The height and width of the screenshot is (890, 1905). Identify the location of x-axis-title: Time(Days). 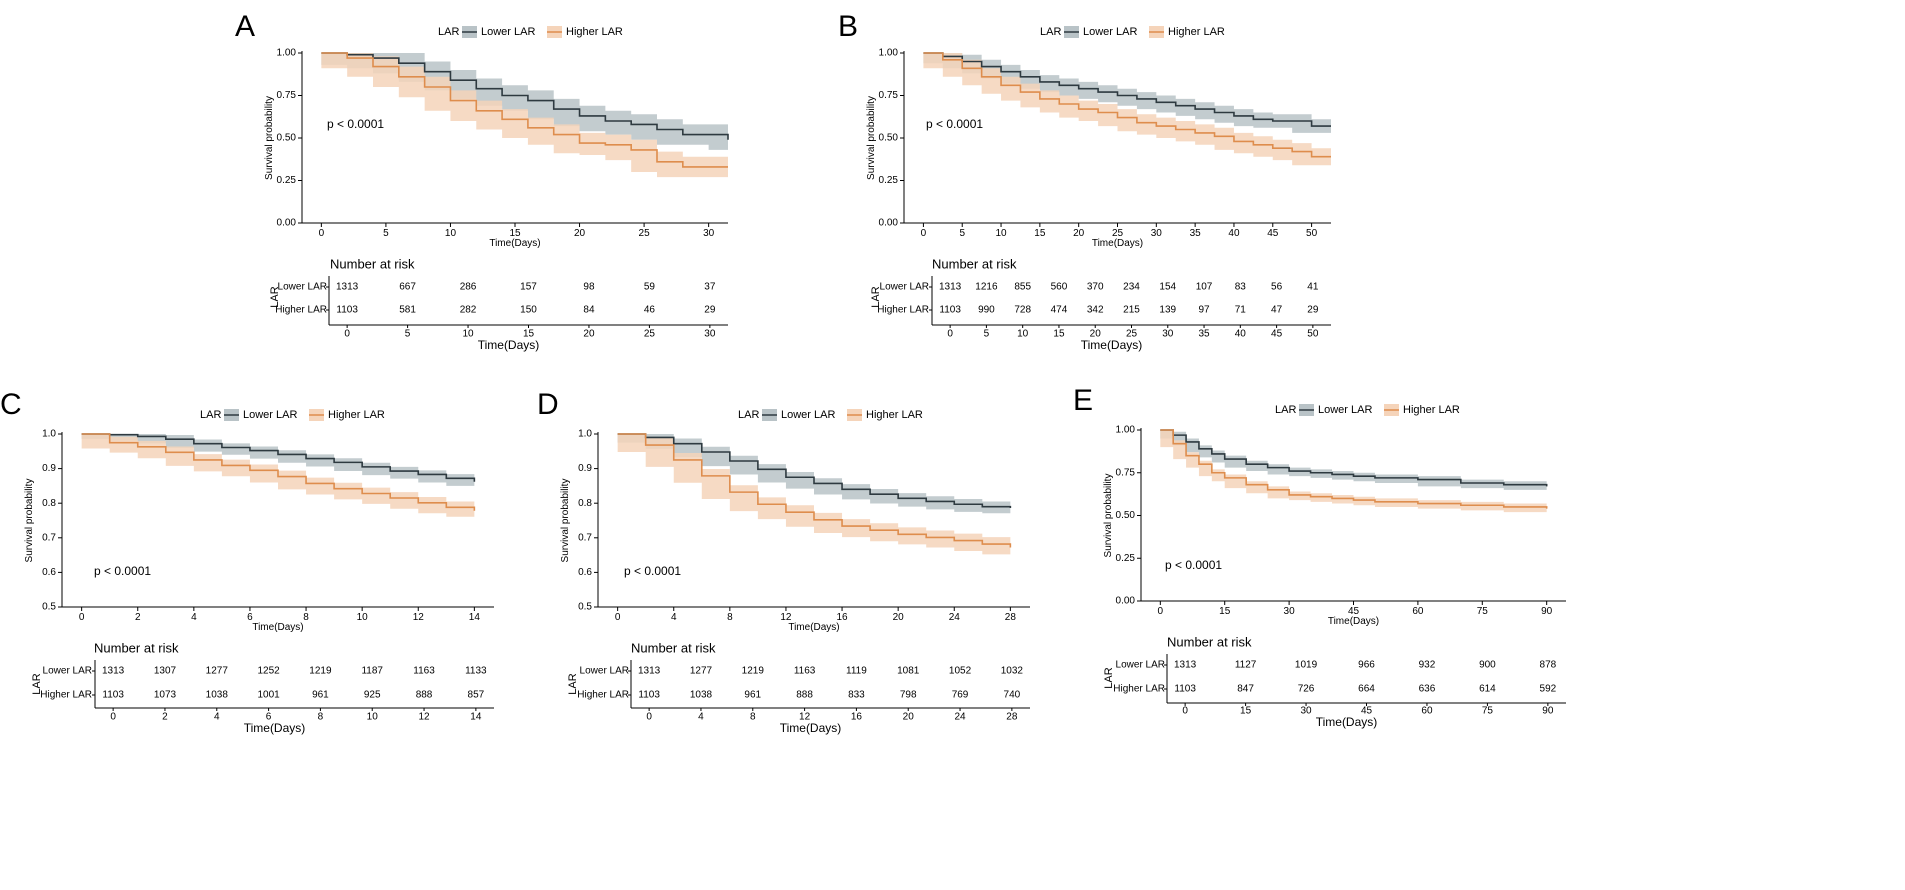
(1117, 243).